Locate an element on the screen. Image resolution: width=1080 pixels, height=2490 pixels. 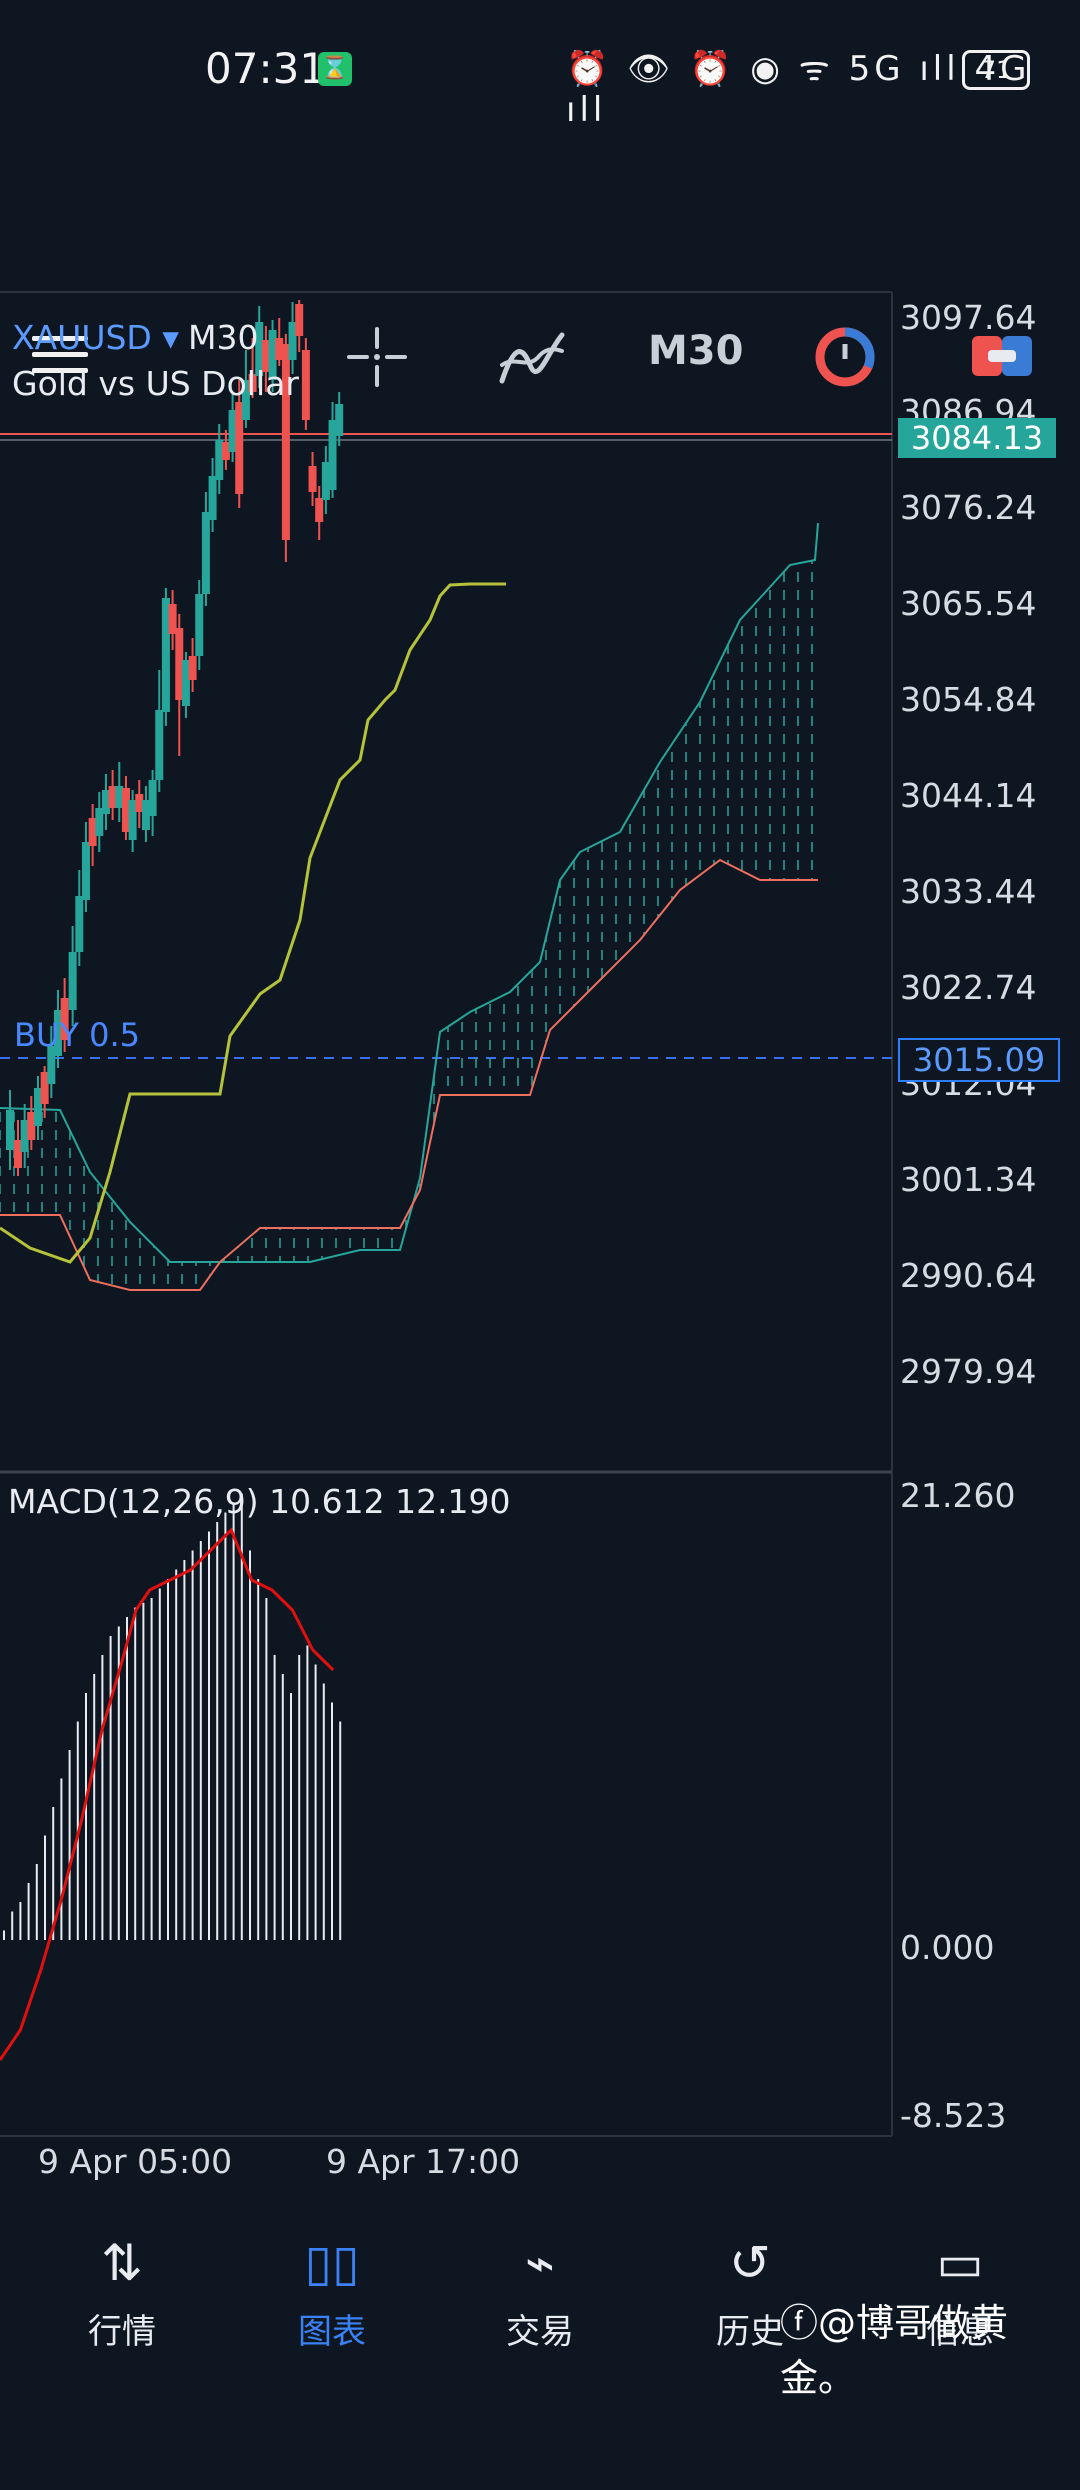
nav-quotes: ⇅ 行情 is located at coordinates (122, 2290).